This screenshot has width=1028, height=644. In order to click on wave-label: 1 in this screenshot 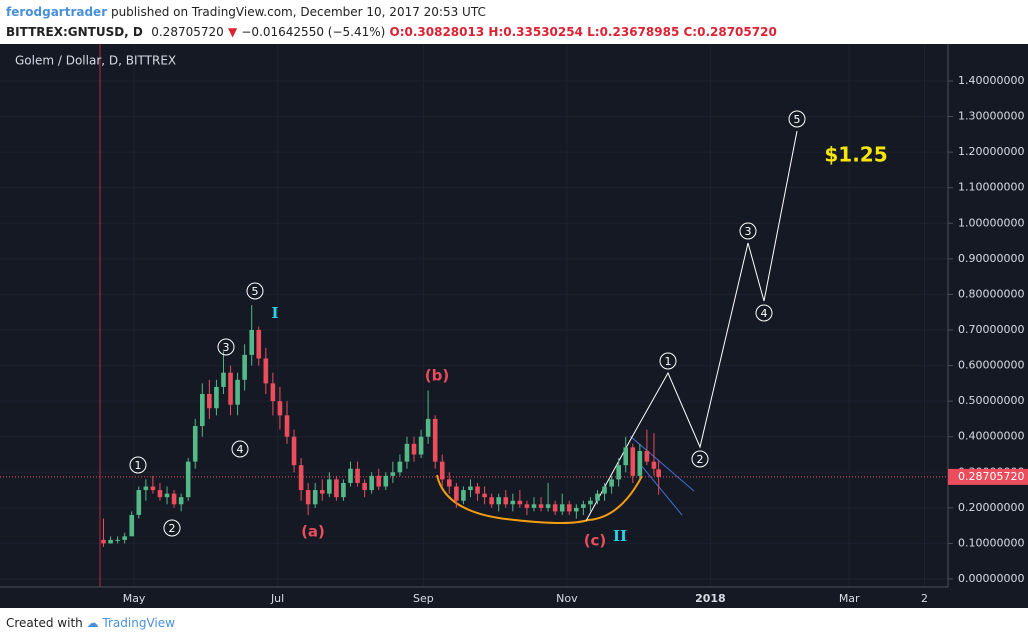, I will do `click(138, 465)`.